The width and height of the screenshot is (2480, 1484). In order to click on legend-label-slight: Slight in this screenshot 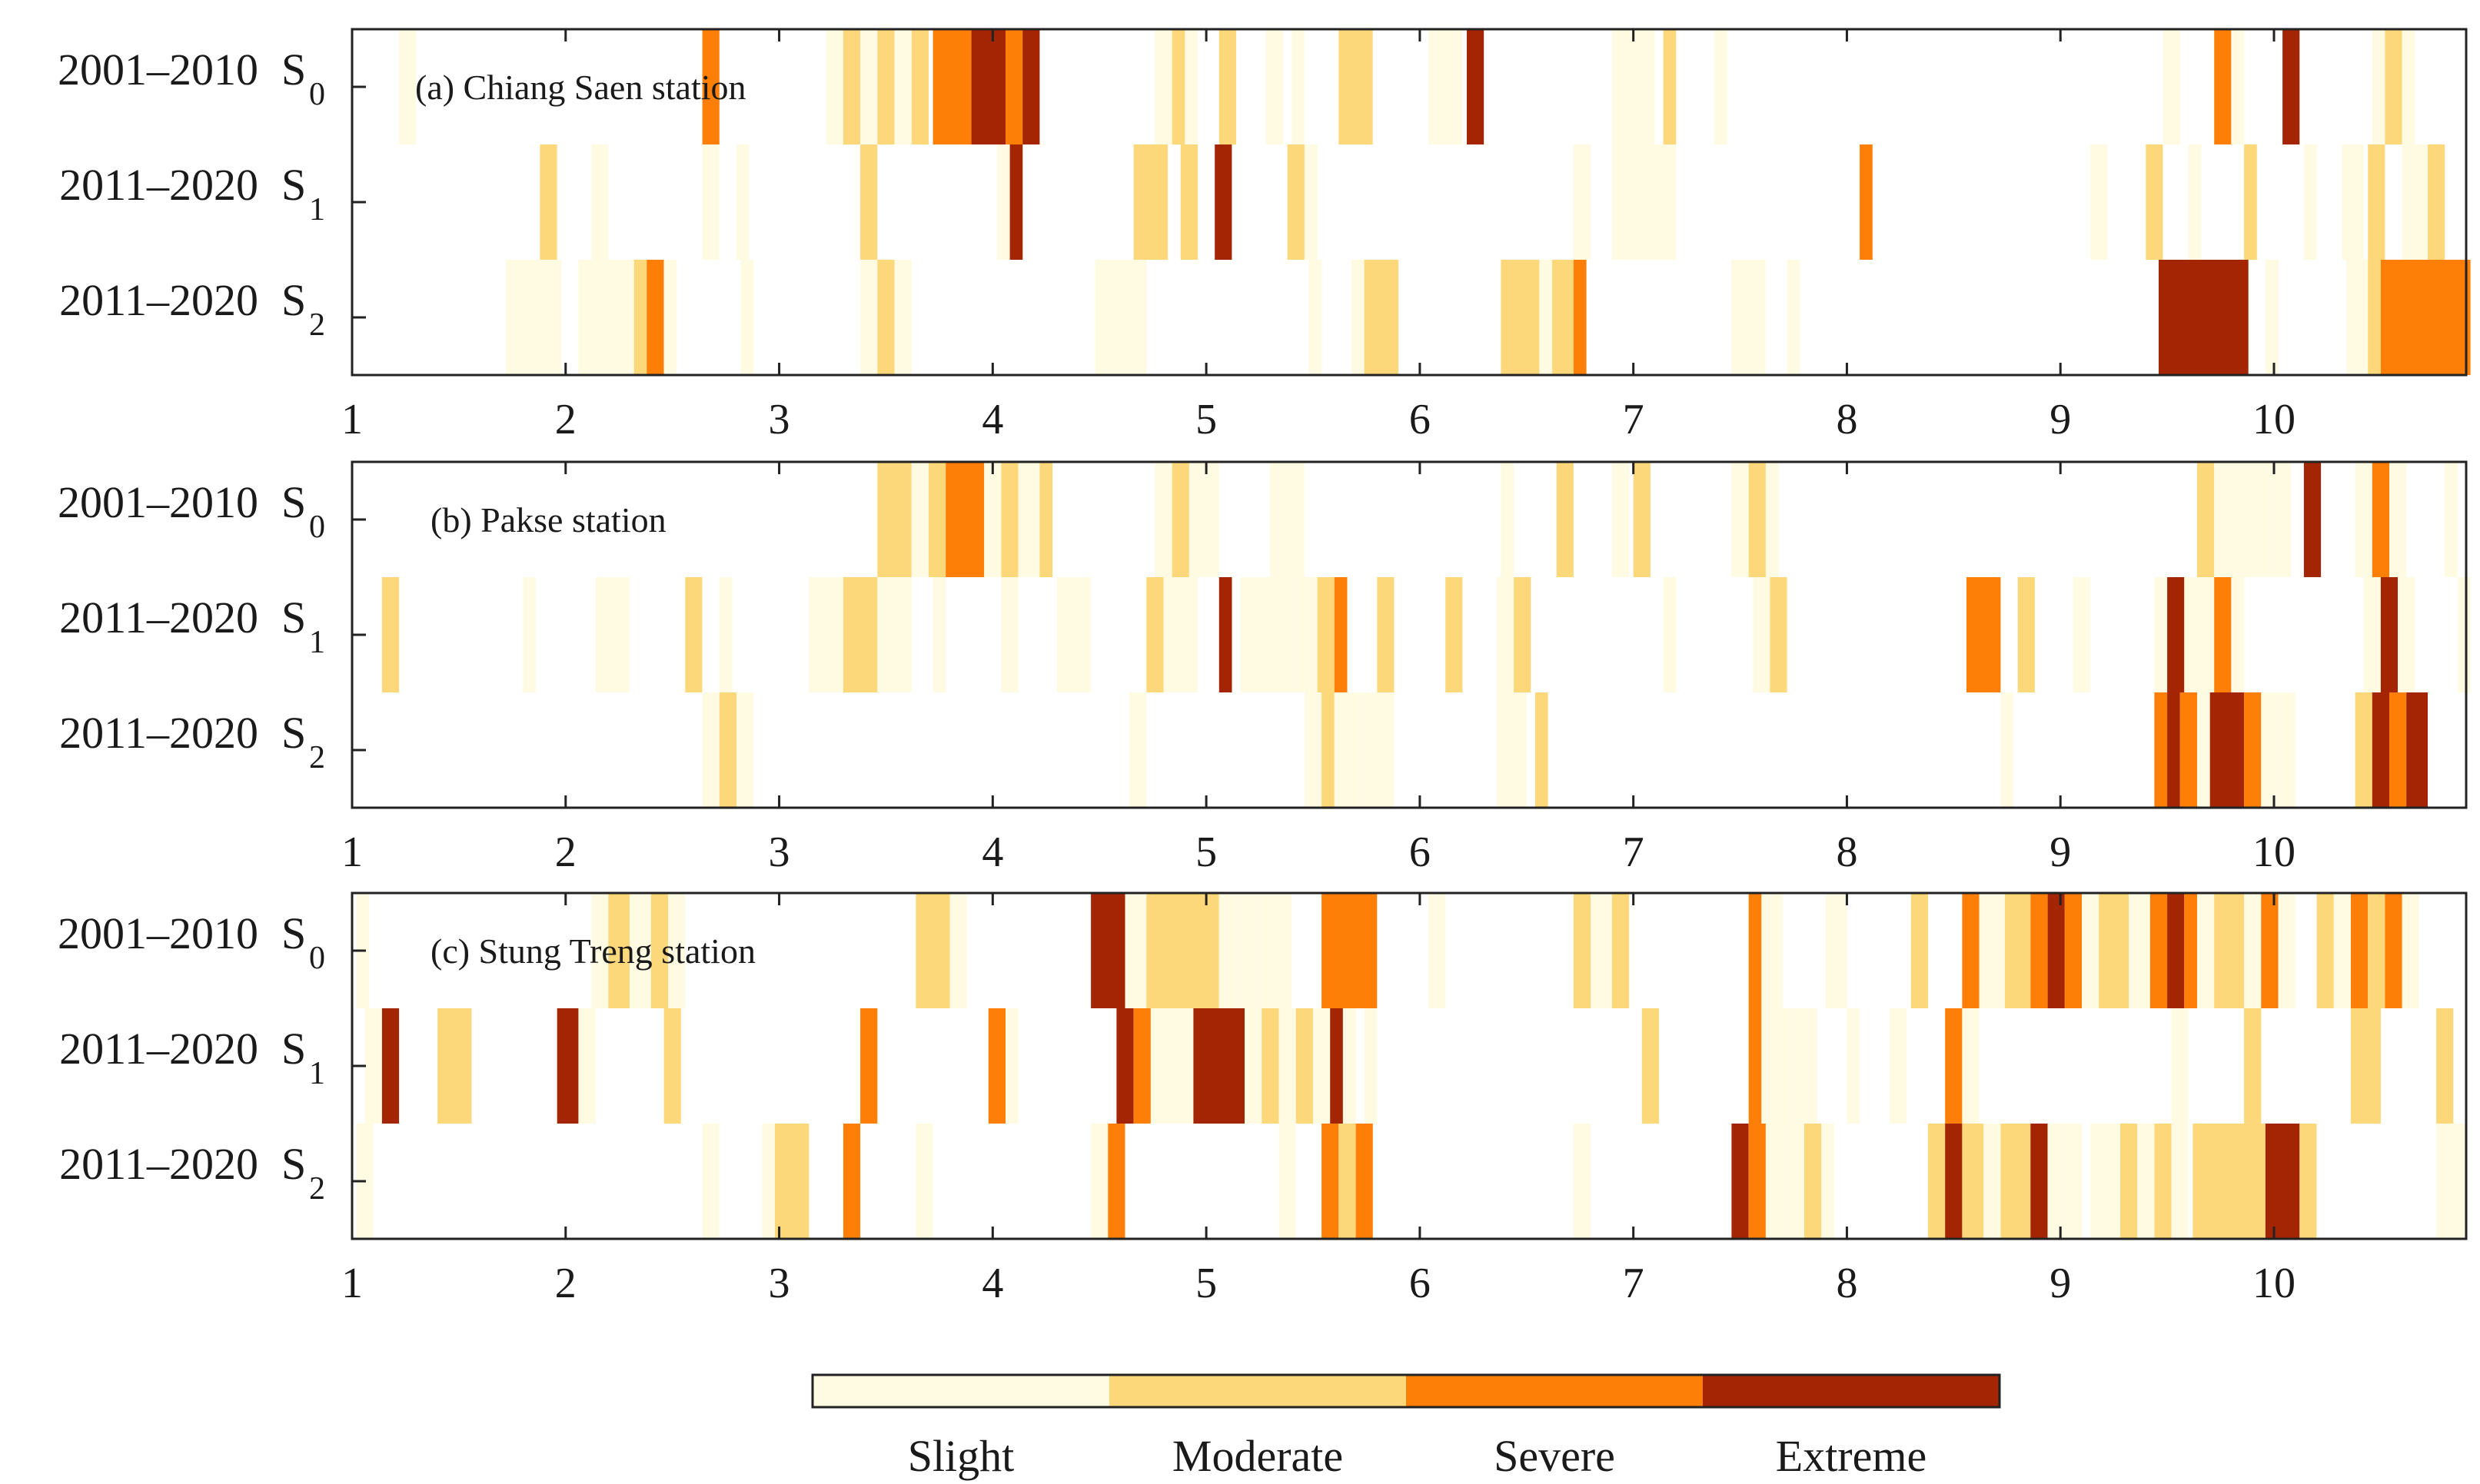, I will do `click(962, 1456)`.